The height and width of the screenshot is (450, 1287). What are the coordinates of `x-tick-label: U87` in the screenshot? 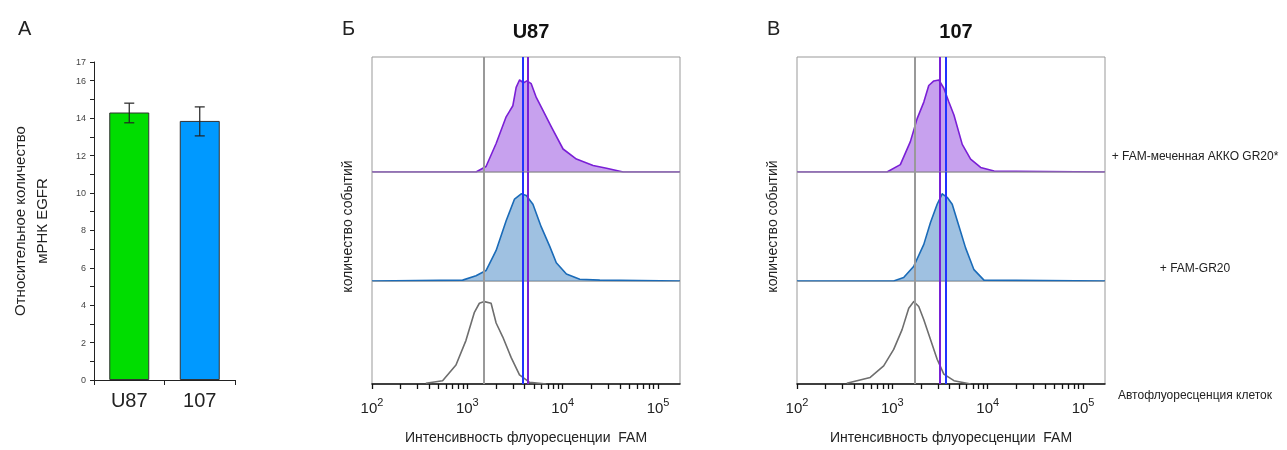 It's located at (129, 400).